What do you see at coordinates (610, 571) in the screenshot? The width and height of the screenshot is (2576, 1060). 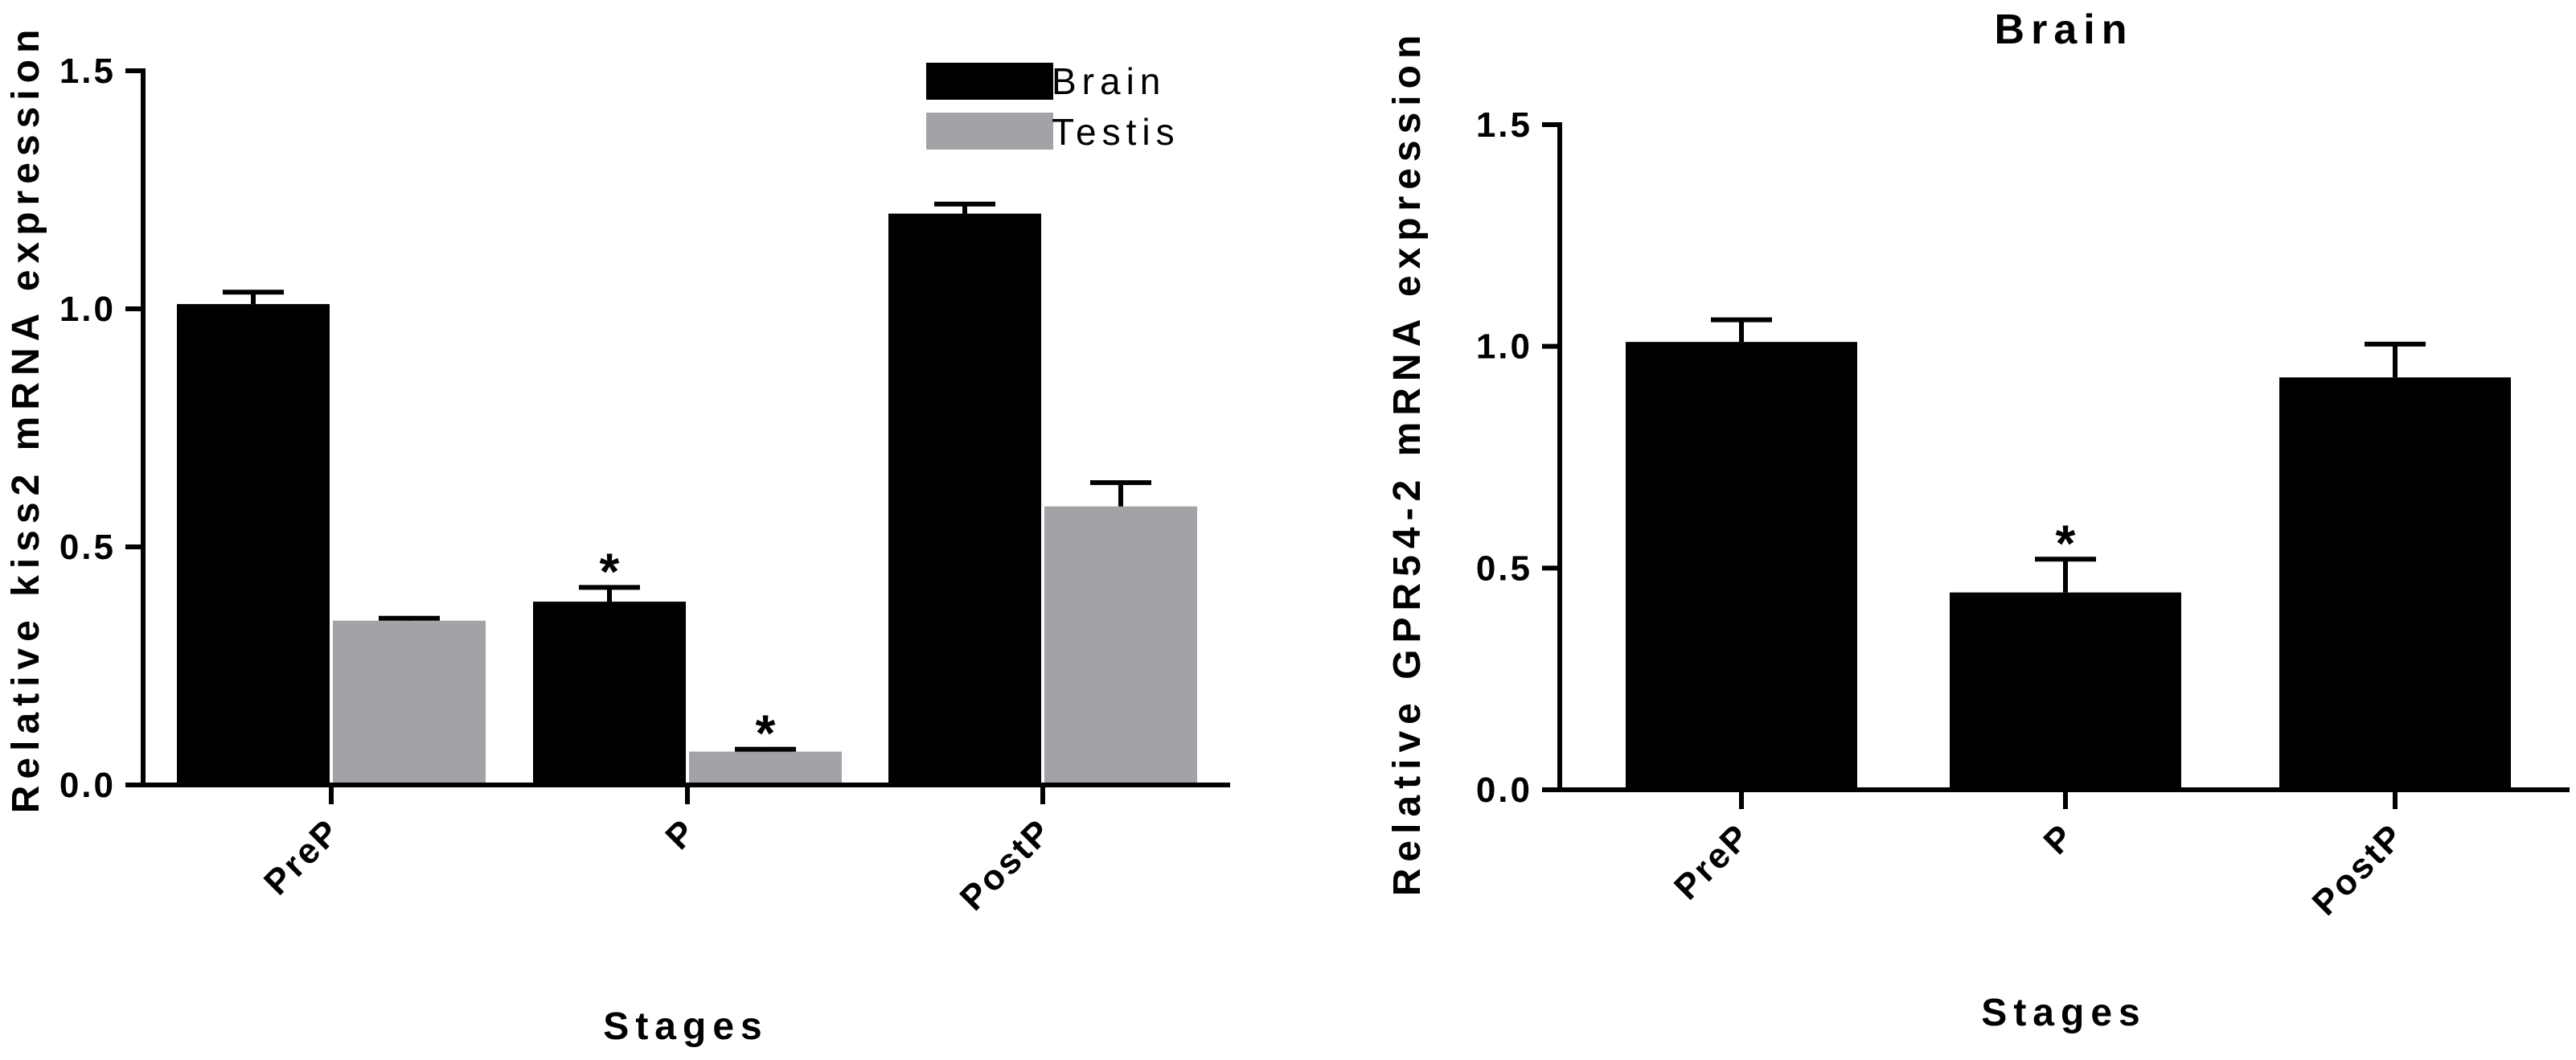 I see `kiss2-significance-brain-p: *` at bounding box center [610, 571].